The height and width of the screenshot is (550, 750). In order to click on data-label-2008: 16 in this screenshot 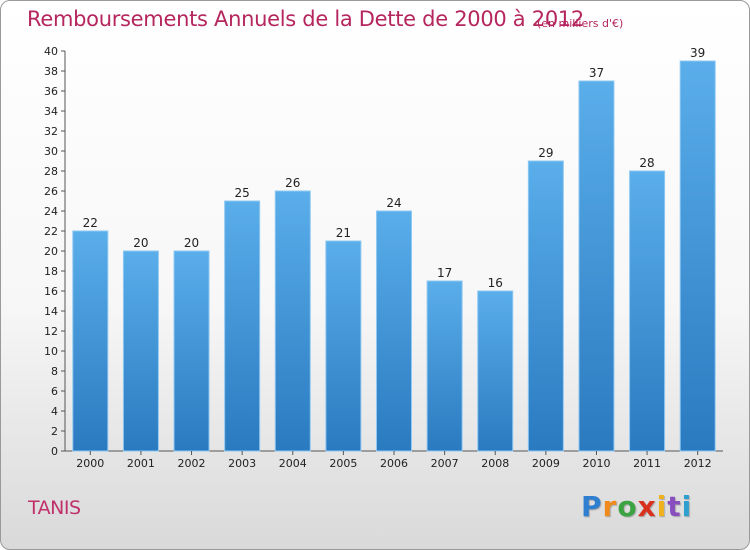, I will do `click(495, 283)`.